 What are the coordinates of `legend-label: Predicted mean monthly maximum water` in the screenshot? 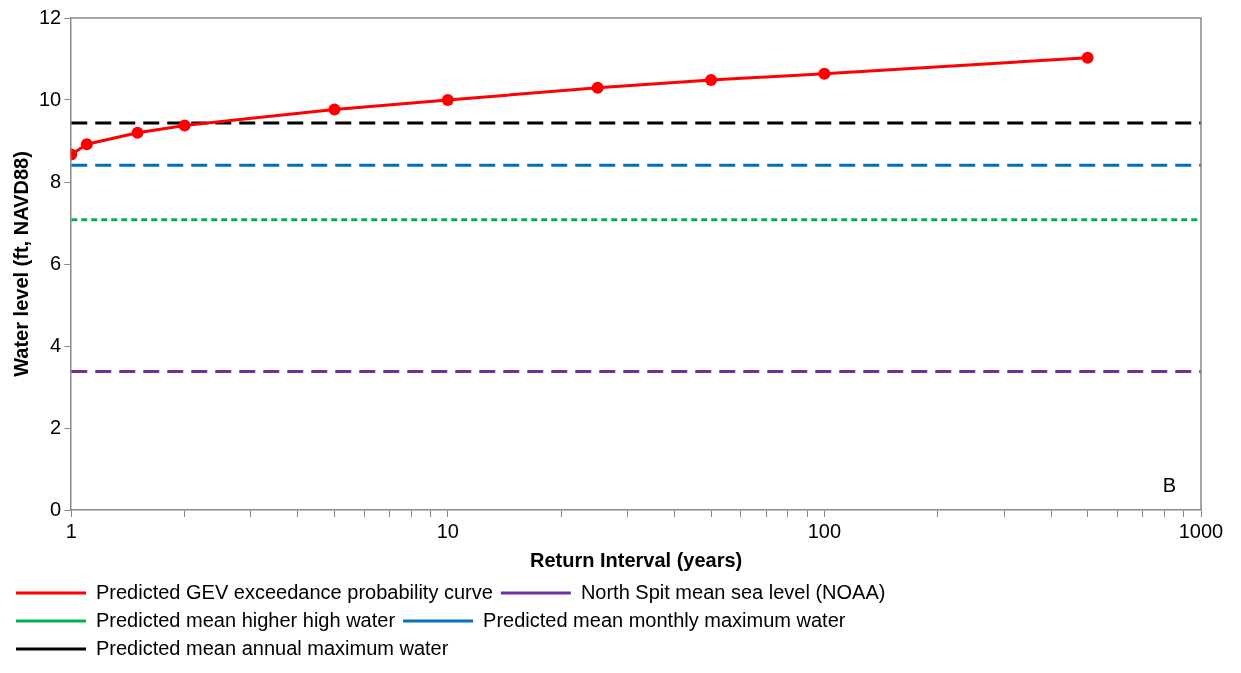 It's located at (664, 619).